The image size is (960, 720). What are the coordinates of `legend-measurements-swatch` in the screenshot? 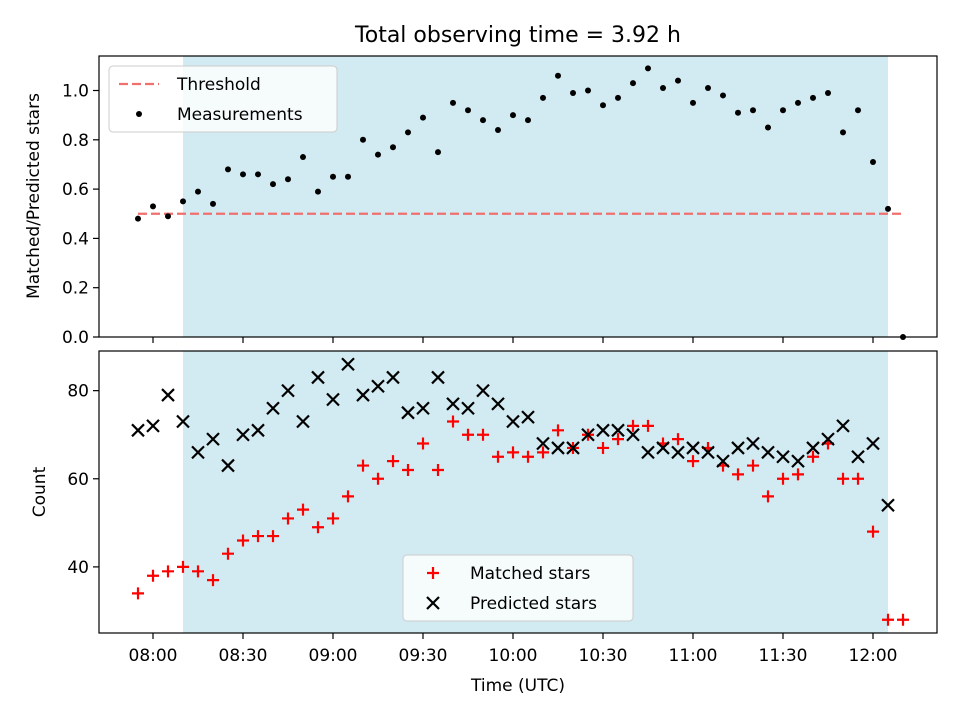 It's located at (139, 114).